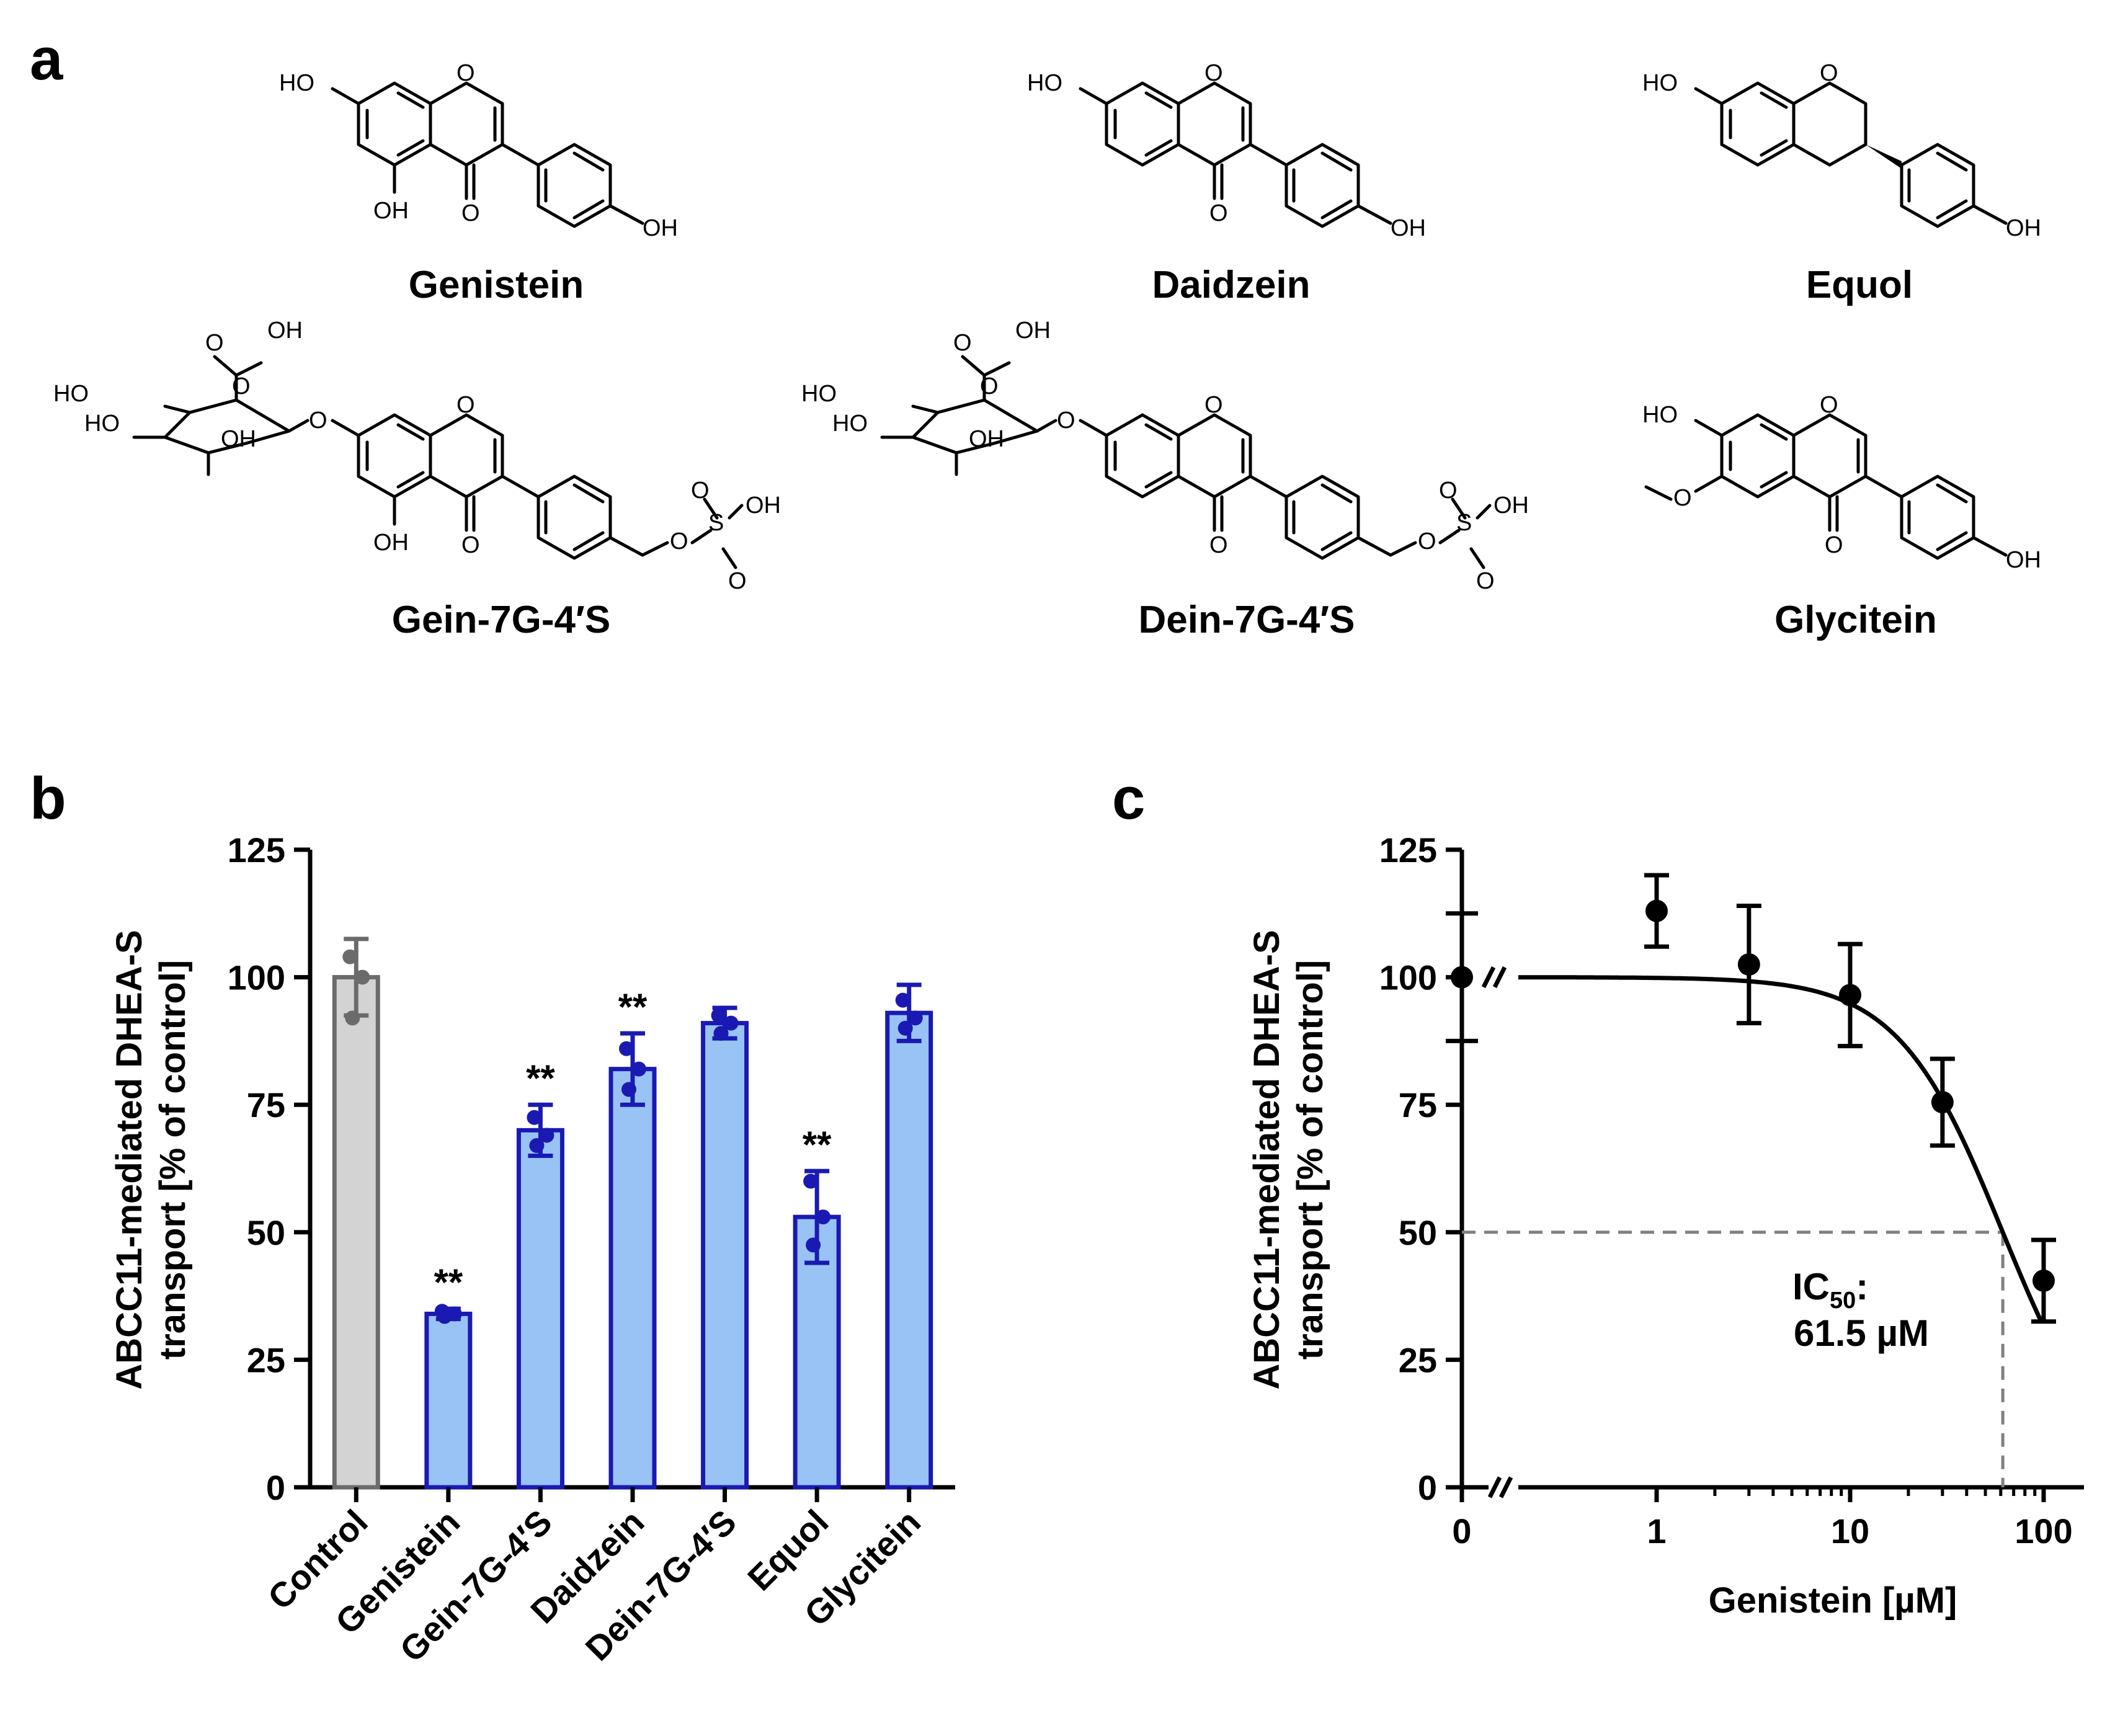 The height and width of the screenshot is (1736, 2128). I want to click on atom-label: S, so click(716, 523).